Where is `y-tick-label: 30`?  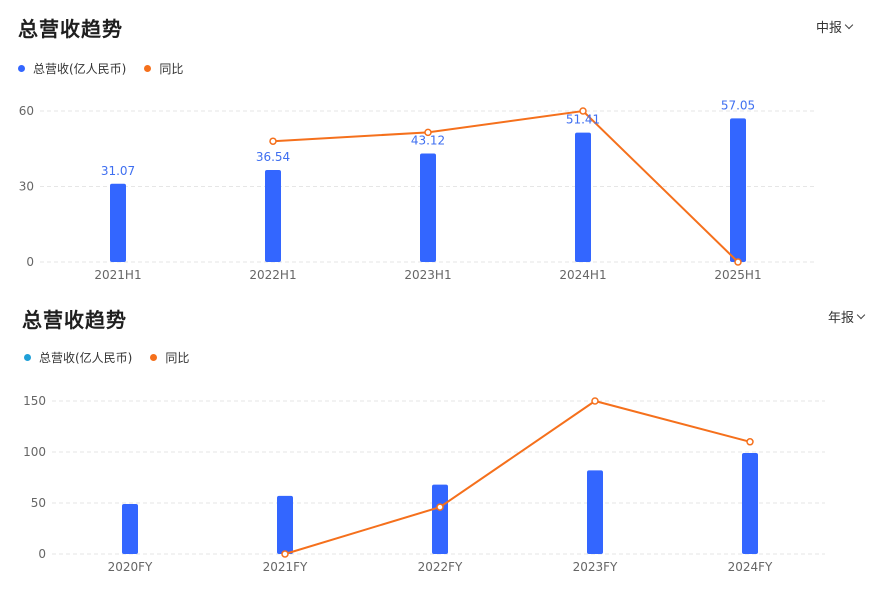 y-tick-label: 30 is located at coordinates (26, 187).